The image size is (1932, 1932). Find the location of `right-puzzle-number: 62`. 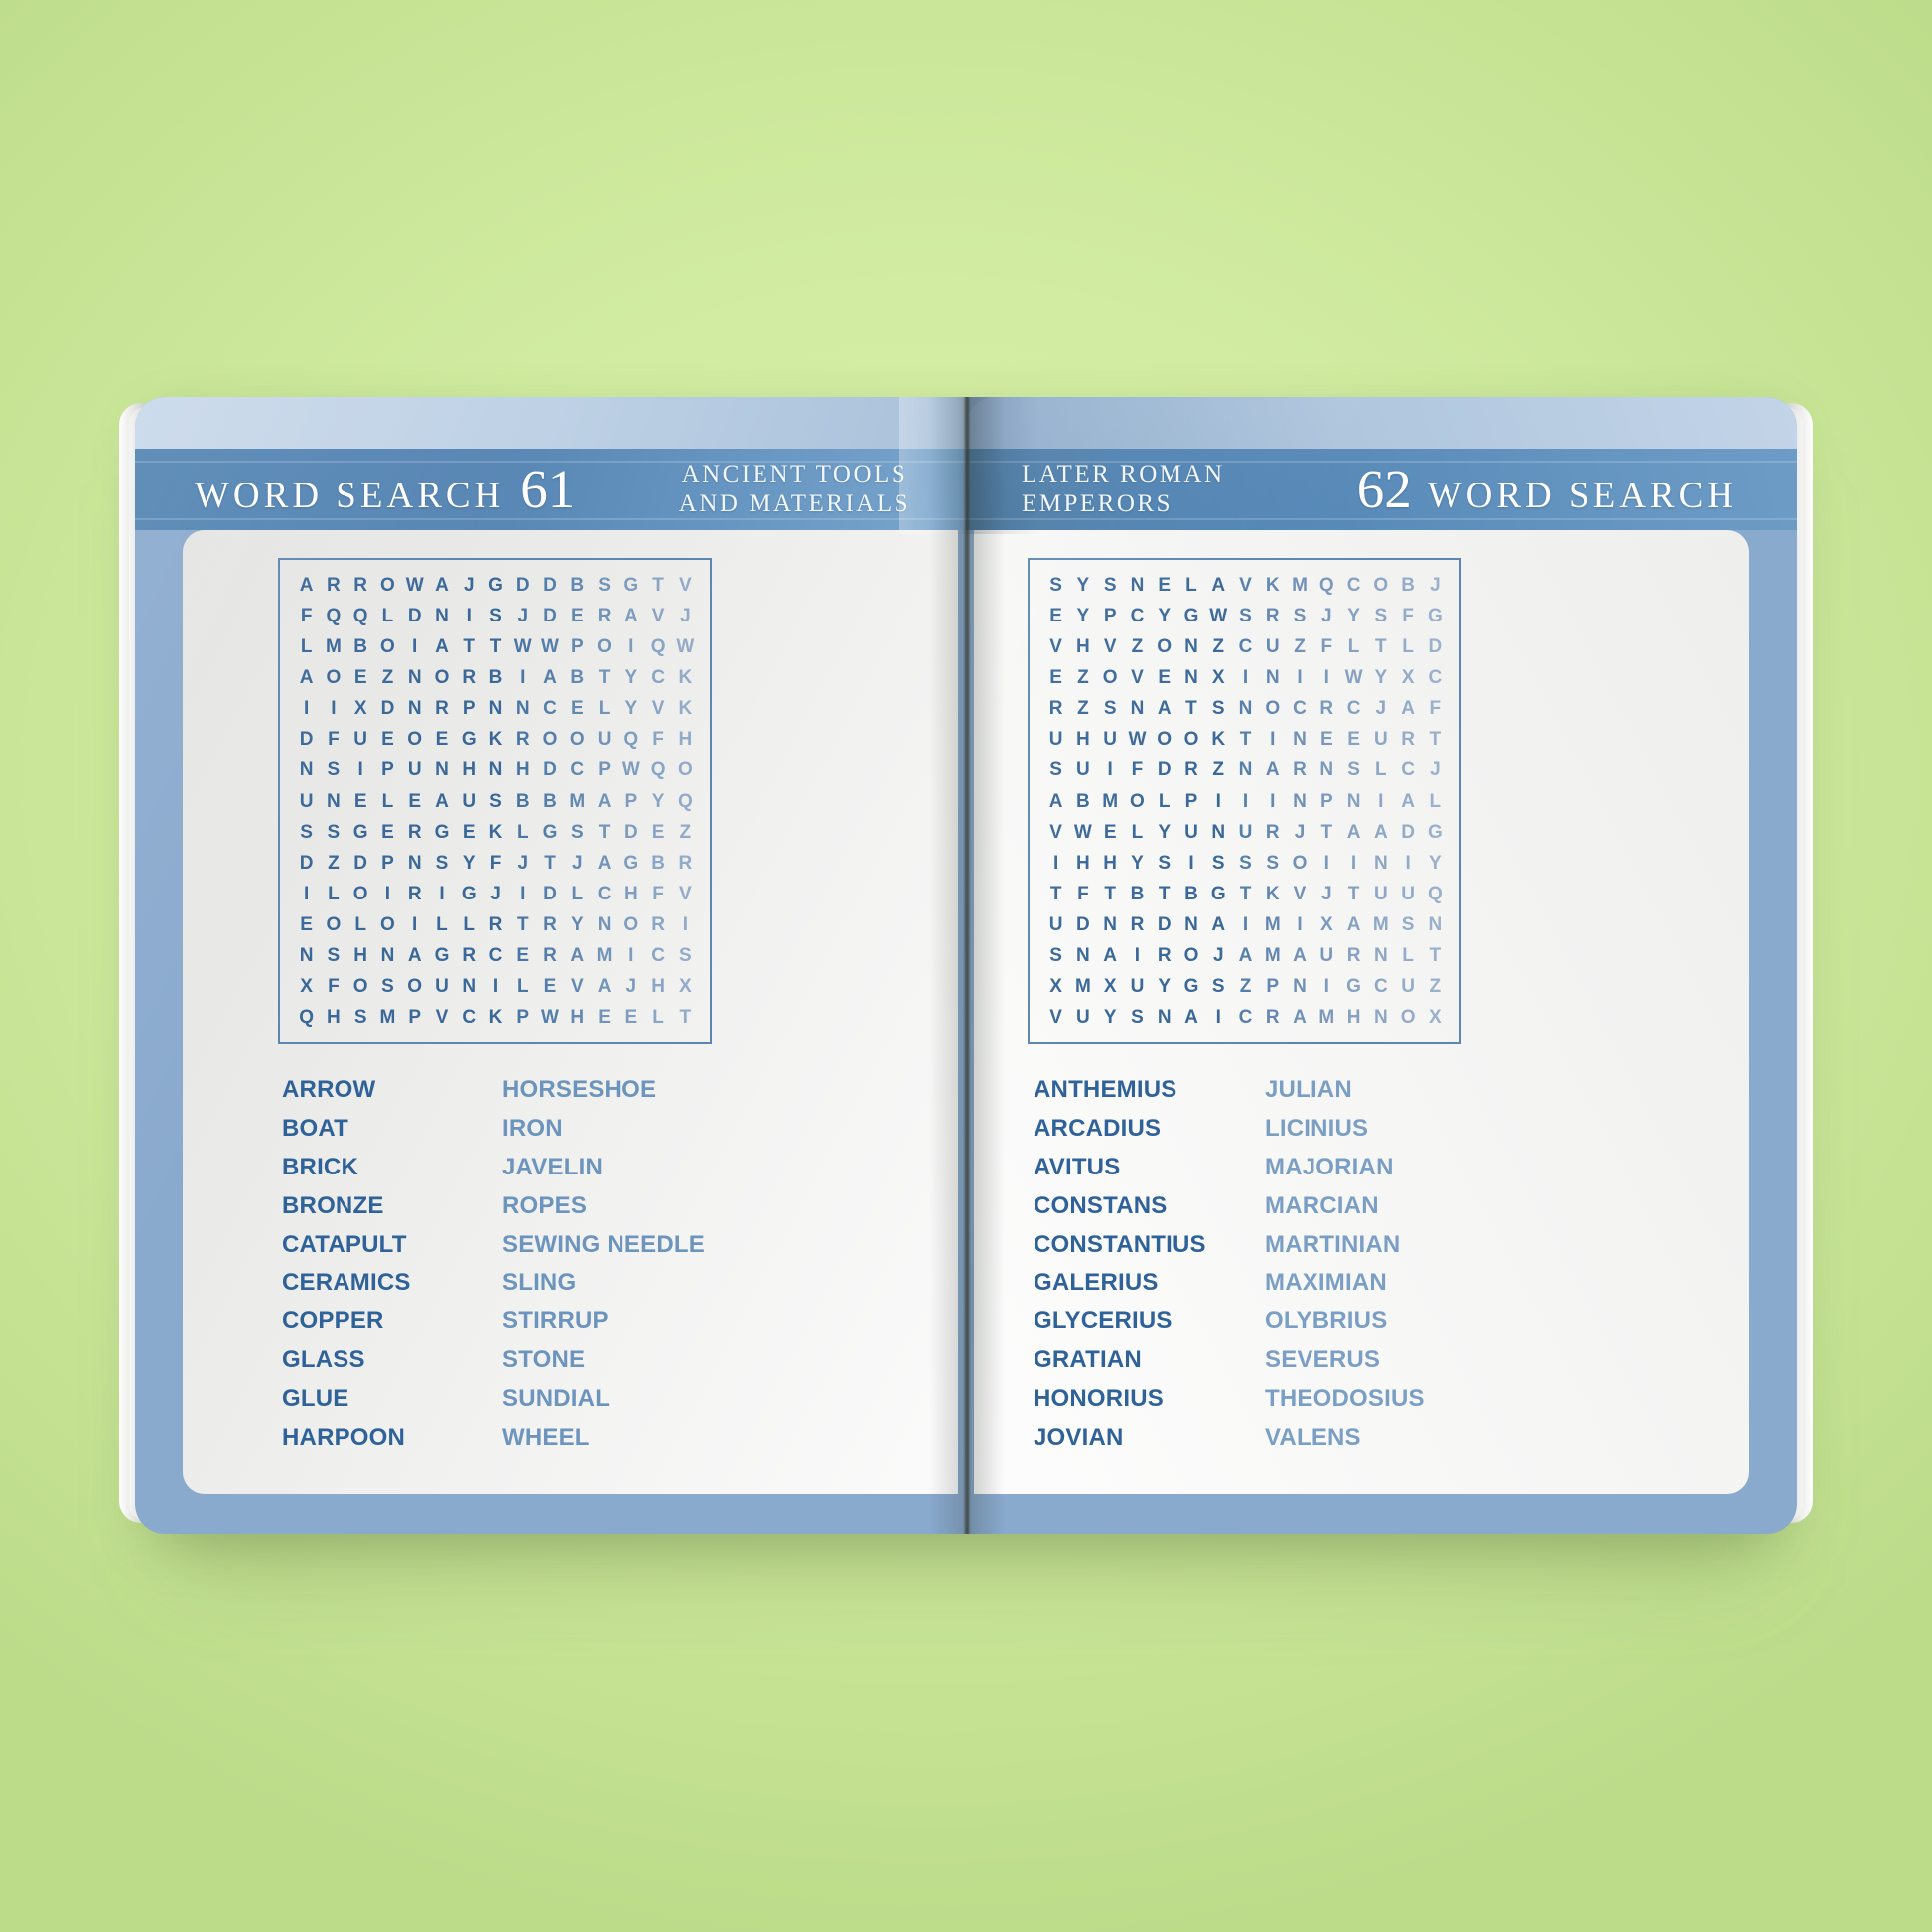

right-puzzle-number: 62 is located at coordinates (1384, 489).